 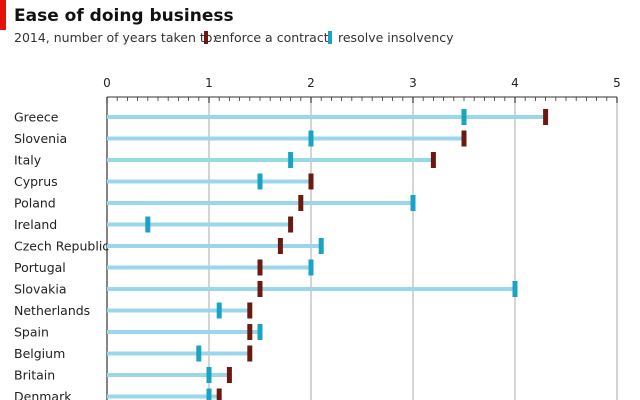 I want to click on country-label: Greece, so click(x=36, y=117).